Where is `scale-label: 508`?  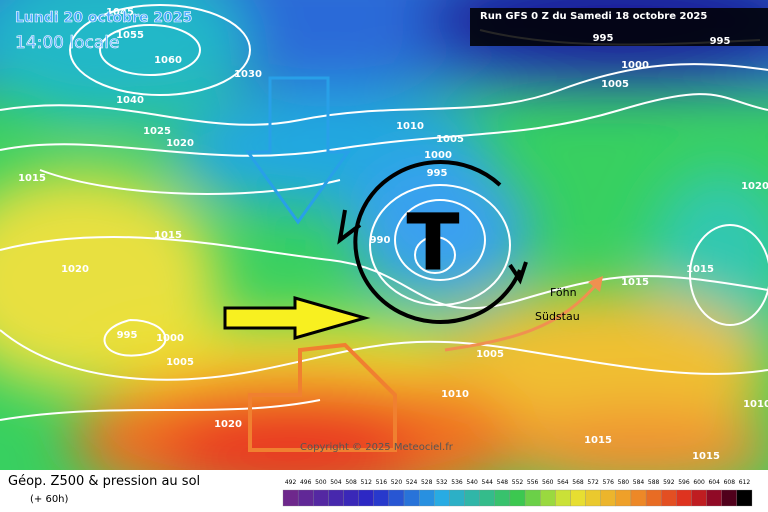
scale-label: 508 is located at coordinates (351, 482).